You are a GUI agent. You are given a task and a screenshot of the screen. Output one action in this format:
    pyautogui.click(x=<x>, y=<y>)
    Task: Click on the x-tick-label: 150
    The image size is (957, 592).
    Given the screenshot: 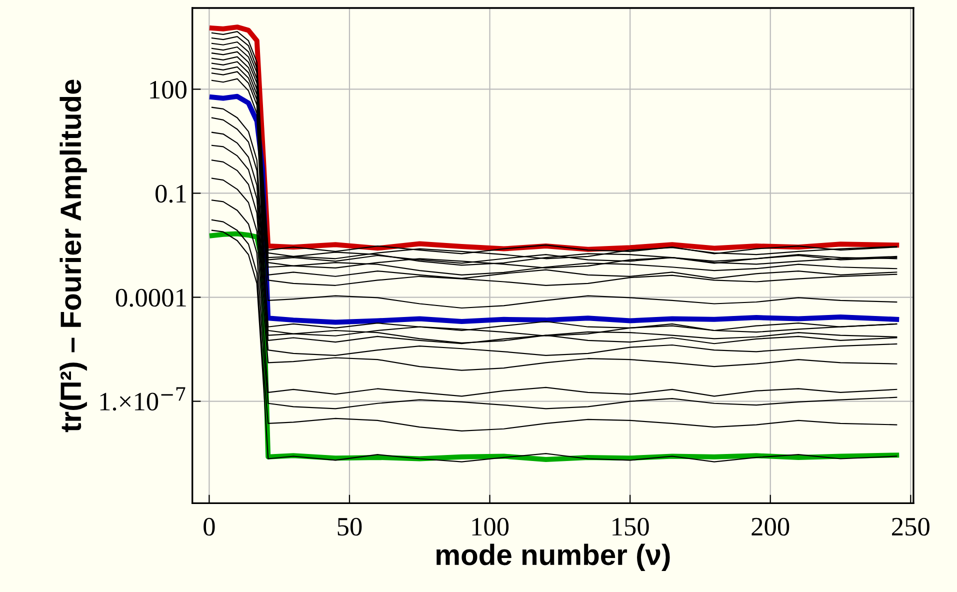 What is the action you would take?
    pyautogui.click(x=630, y=527)
    